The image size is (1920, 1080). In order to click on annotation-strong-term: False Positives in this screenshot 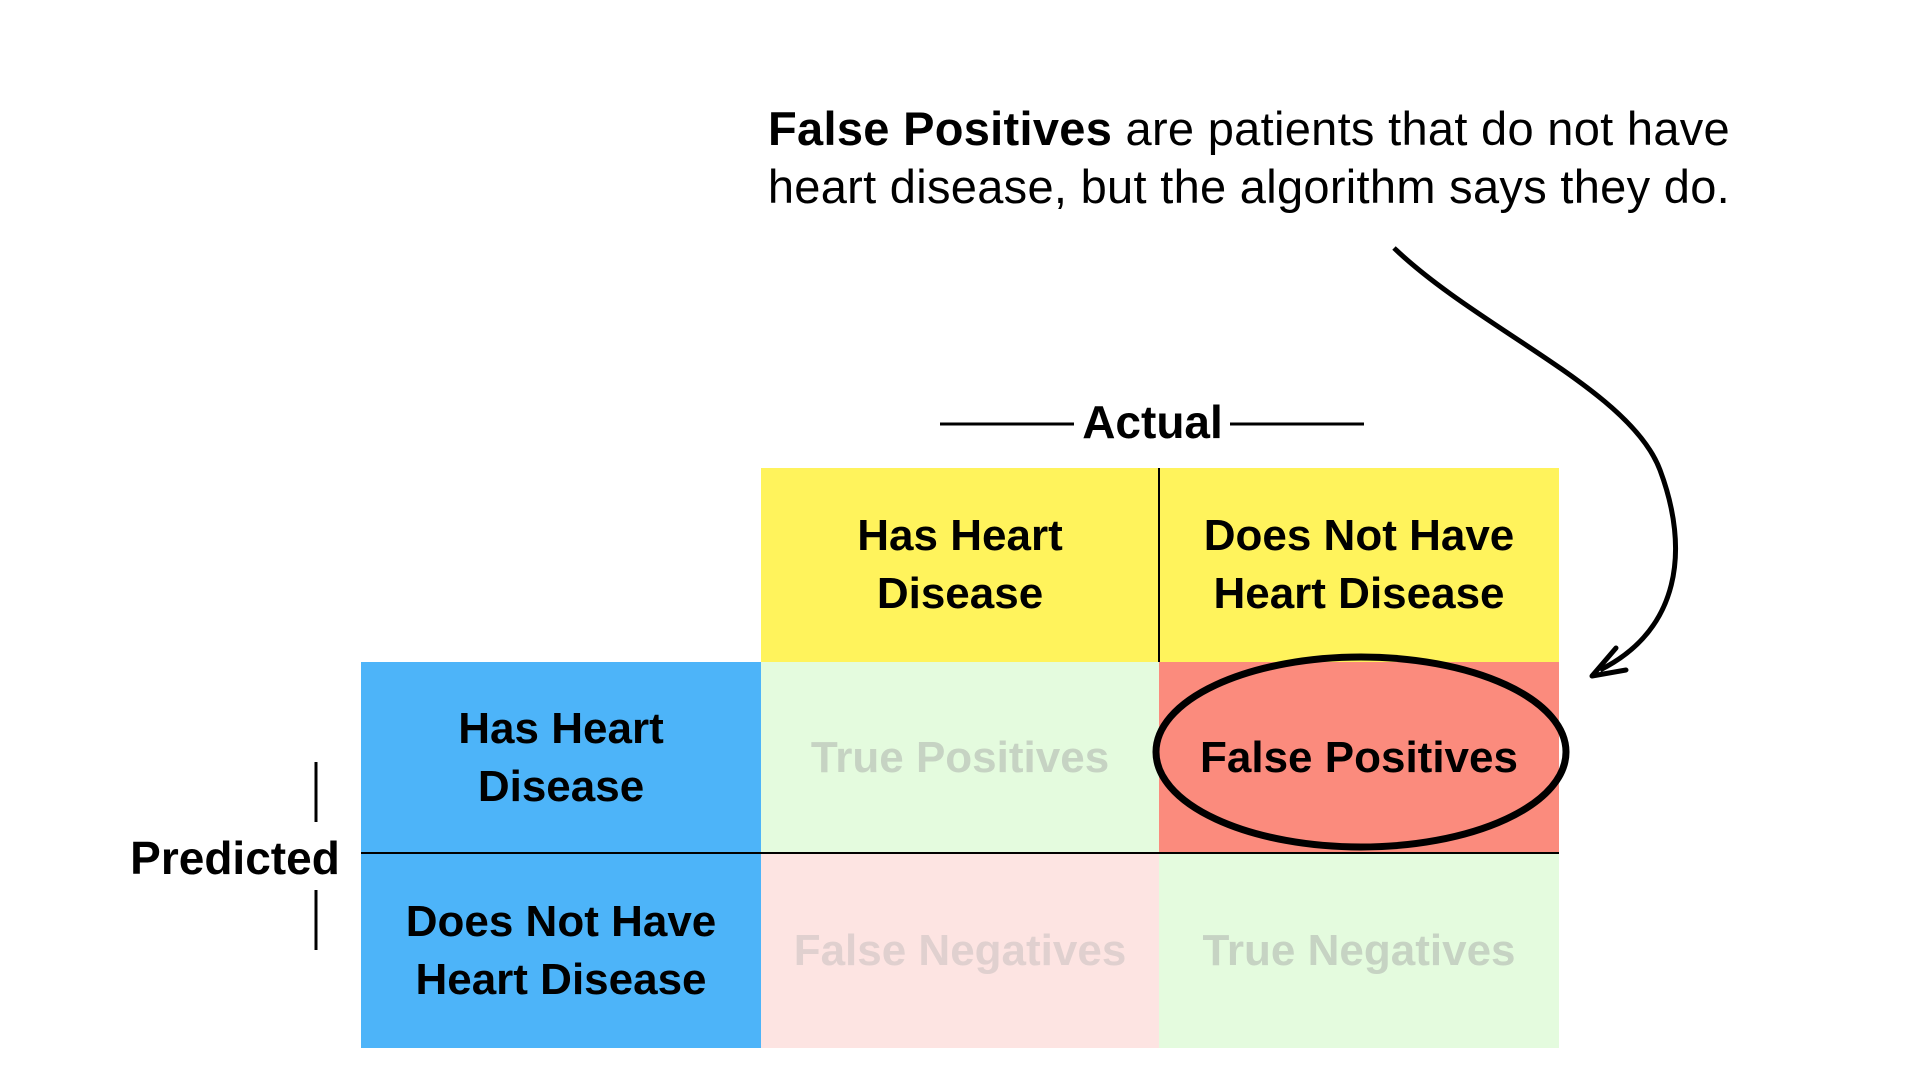, I will do `click(940, 128)`.